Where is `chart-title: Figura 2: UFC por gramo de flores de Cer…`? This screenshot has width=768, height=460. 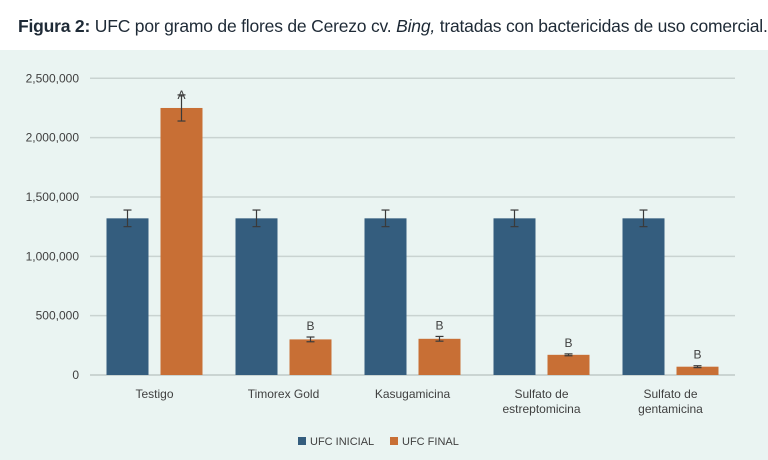 chart-title: Figura 2: UFC por gramo de flores de Cer… is located at coordinates (393, 26).